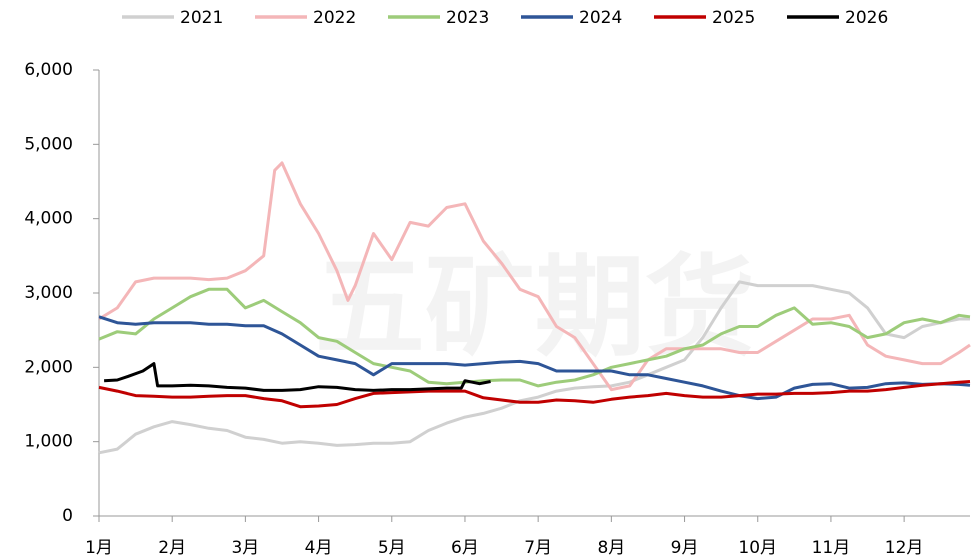  Describe the element at coordinates (245, 548) in the screenshot. I see `x-tick-label: 3月` at that location.